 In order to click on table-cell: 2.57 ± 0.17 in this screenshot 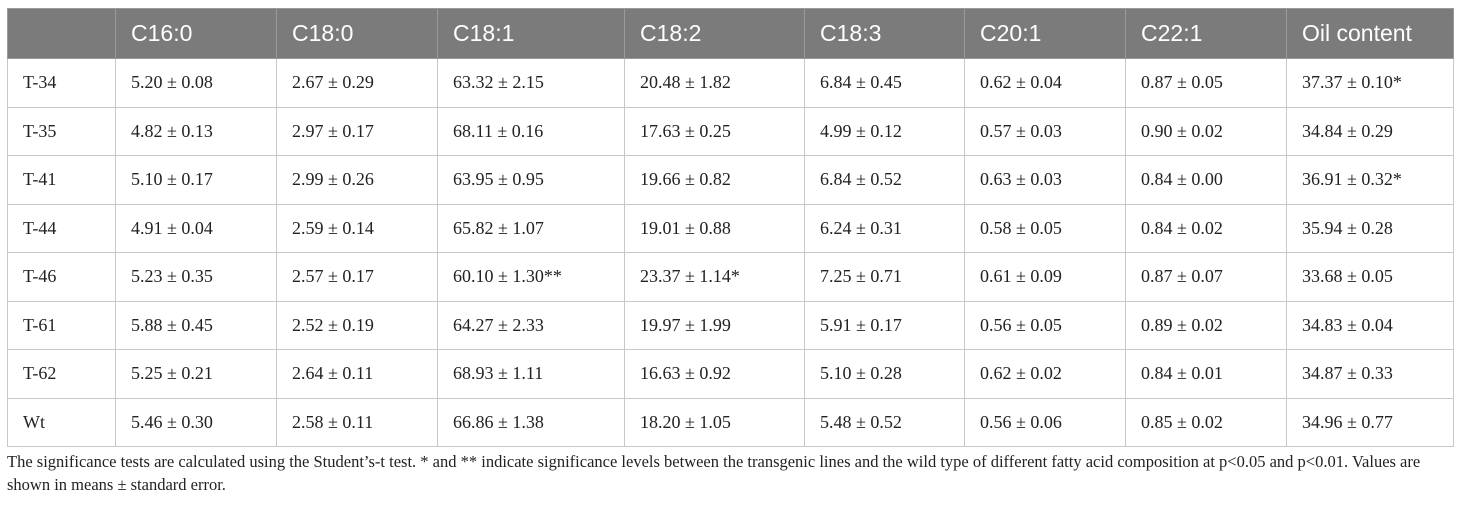, I will do `click(357, 277)`.